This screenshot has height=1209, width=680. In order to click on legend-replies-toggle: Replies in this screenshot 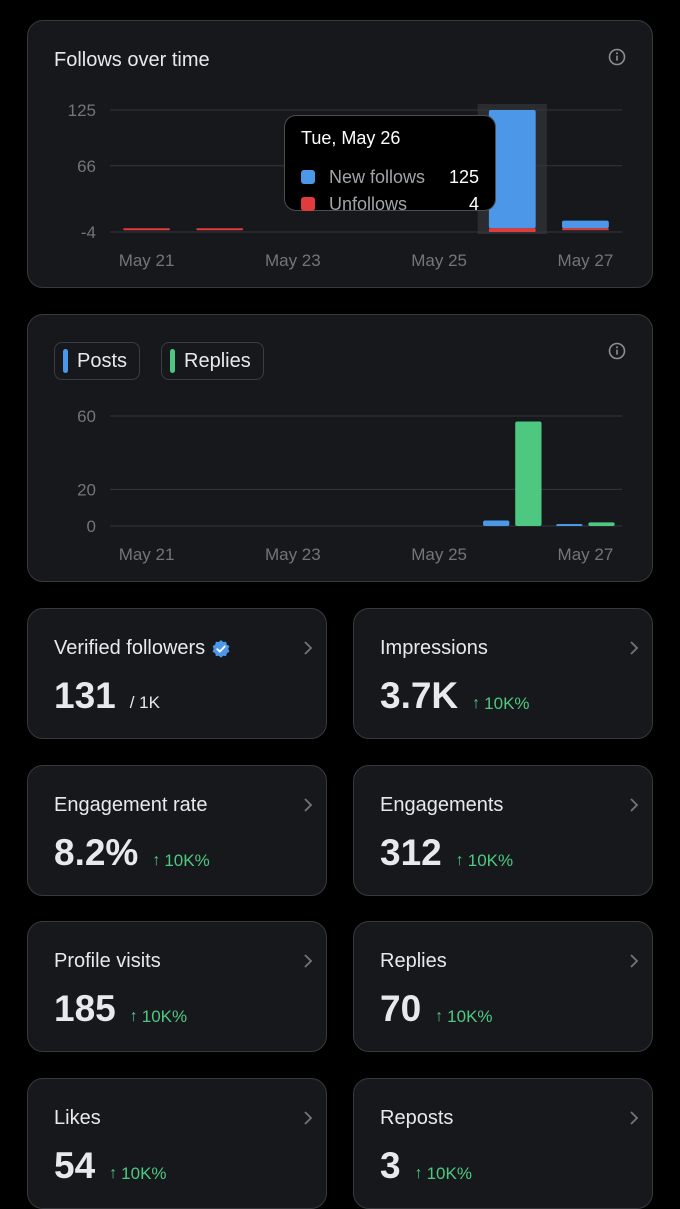, I will do `click(212, 361)`.